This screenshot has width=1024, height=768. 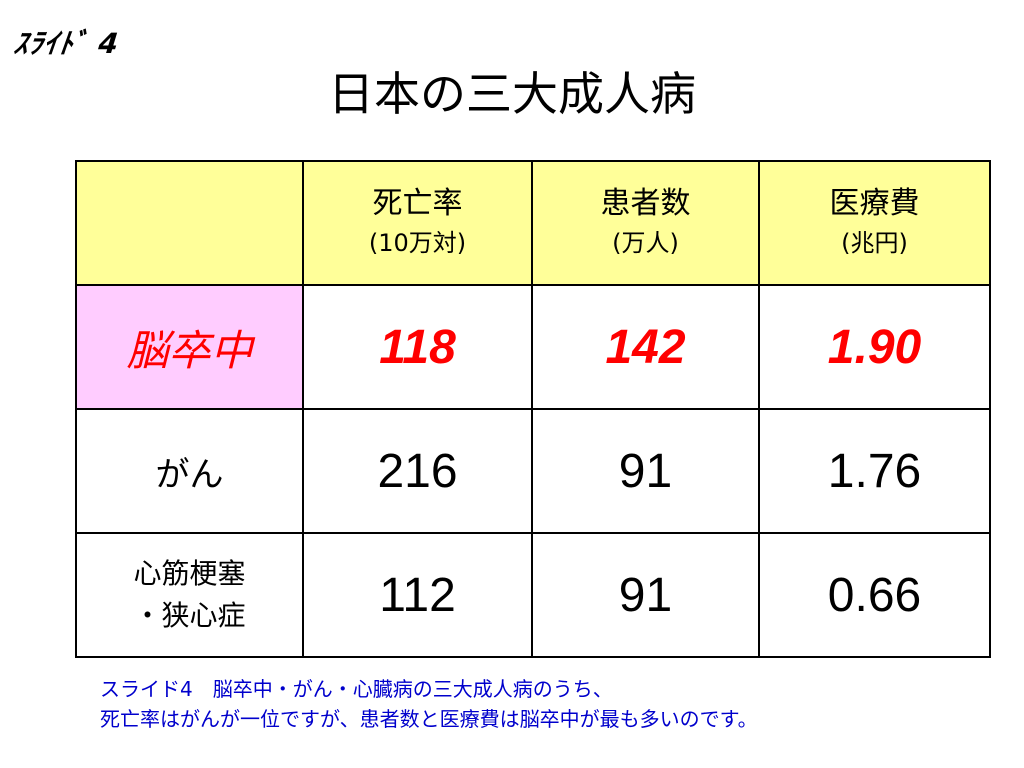 What do you see at coordinates (189, 471) in the screenshot?
I see `row-label-cancer: がん` at bounding box center [189, 471].